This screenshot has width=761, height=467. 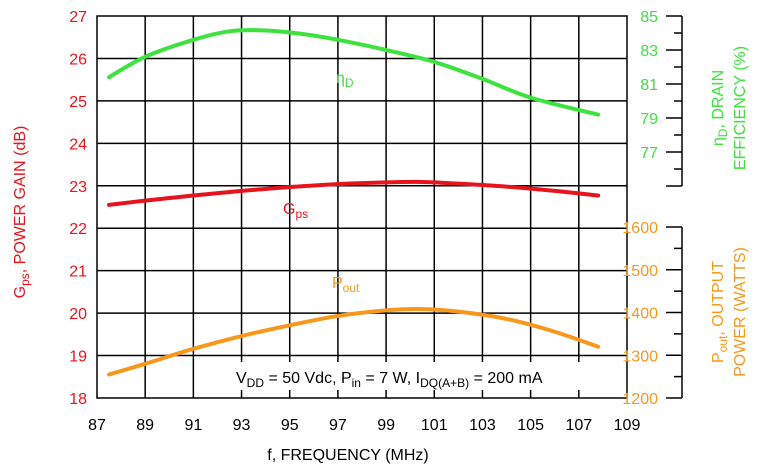 I want to click on left-tick-label: 23, so click(x=78, y=187).